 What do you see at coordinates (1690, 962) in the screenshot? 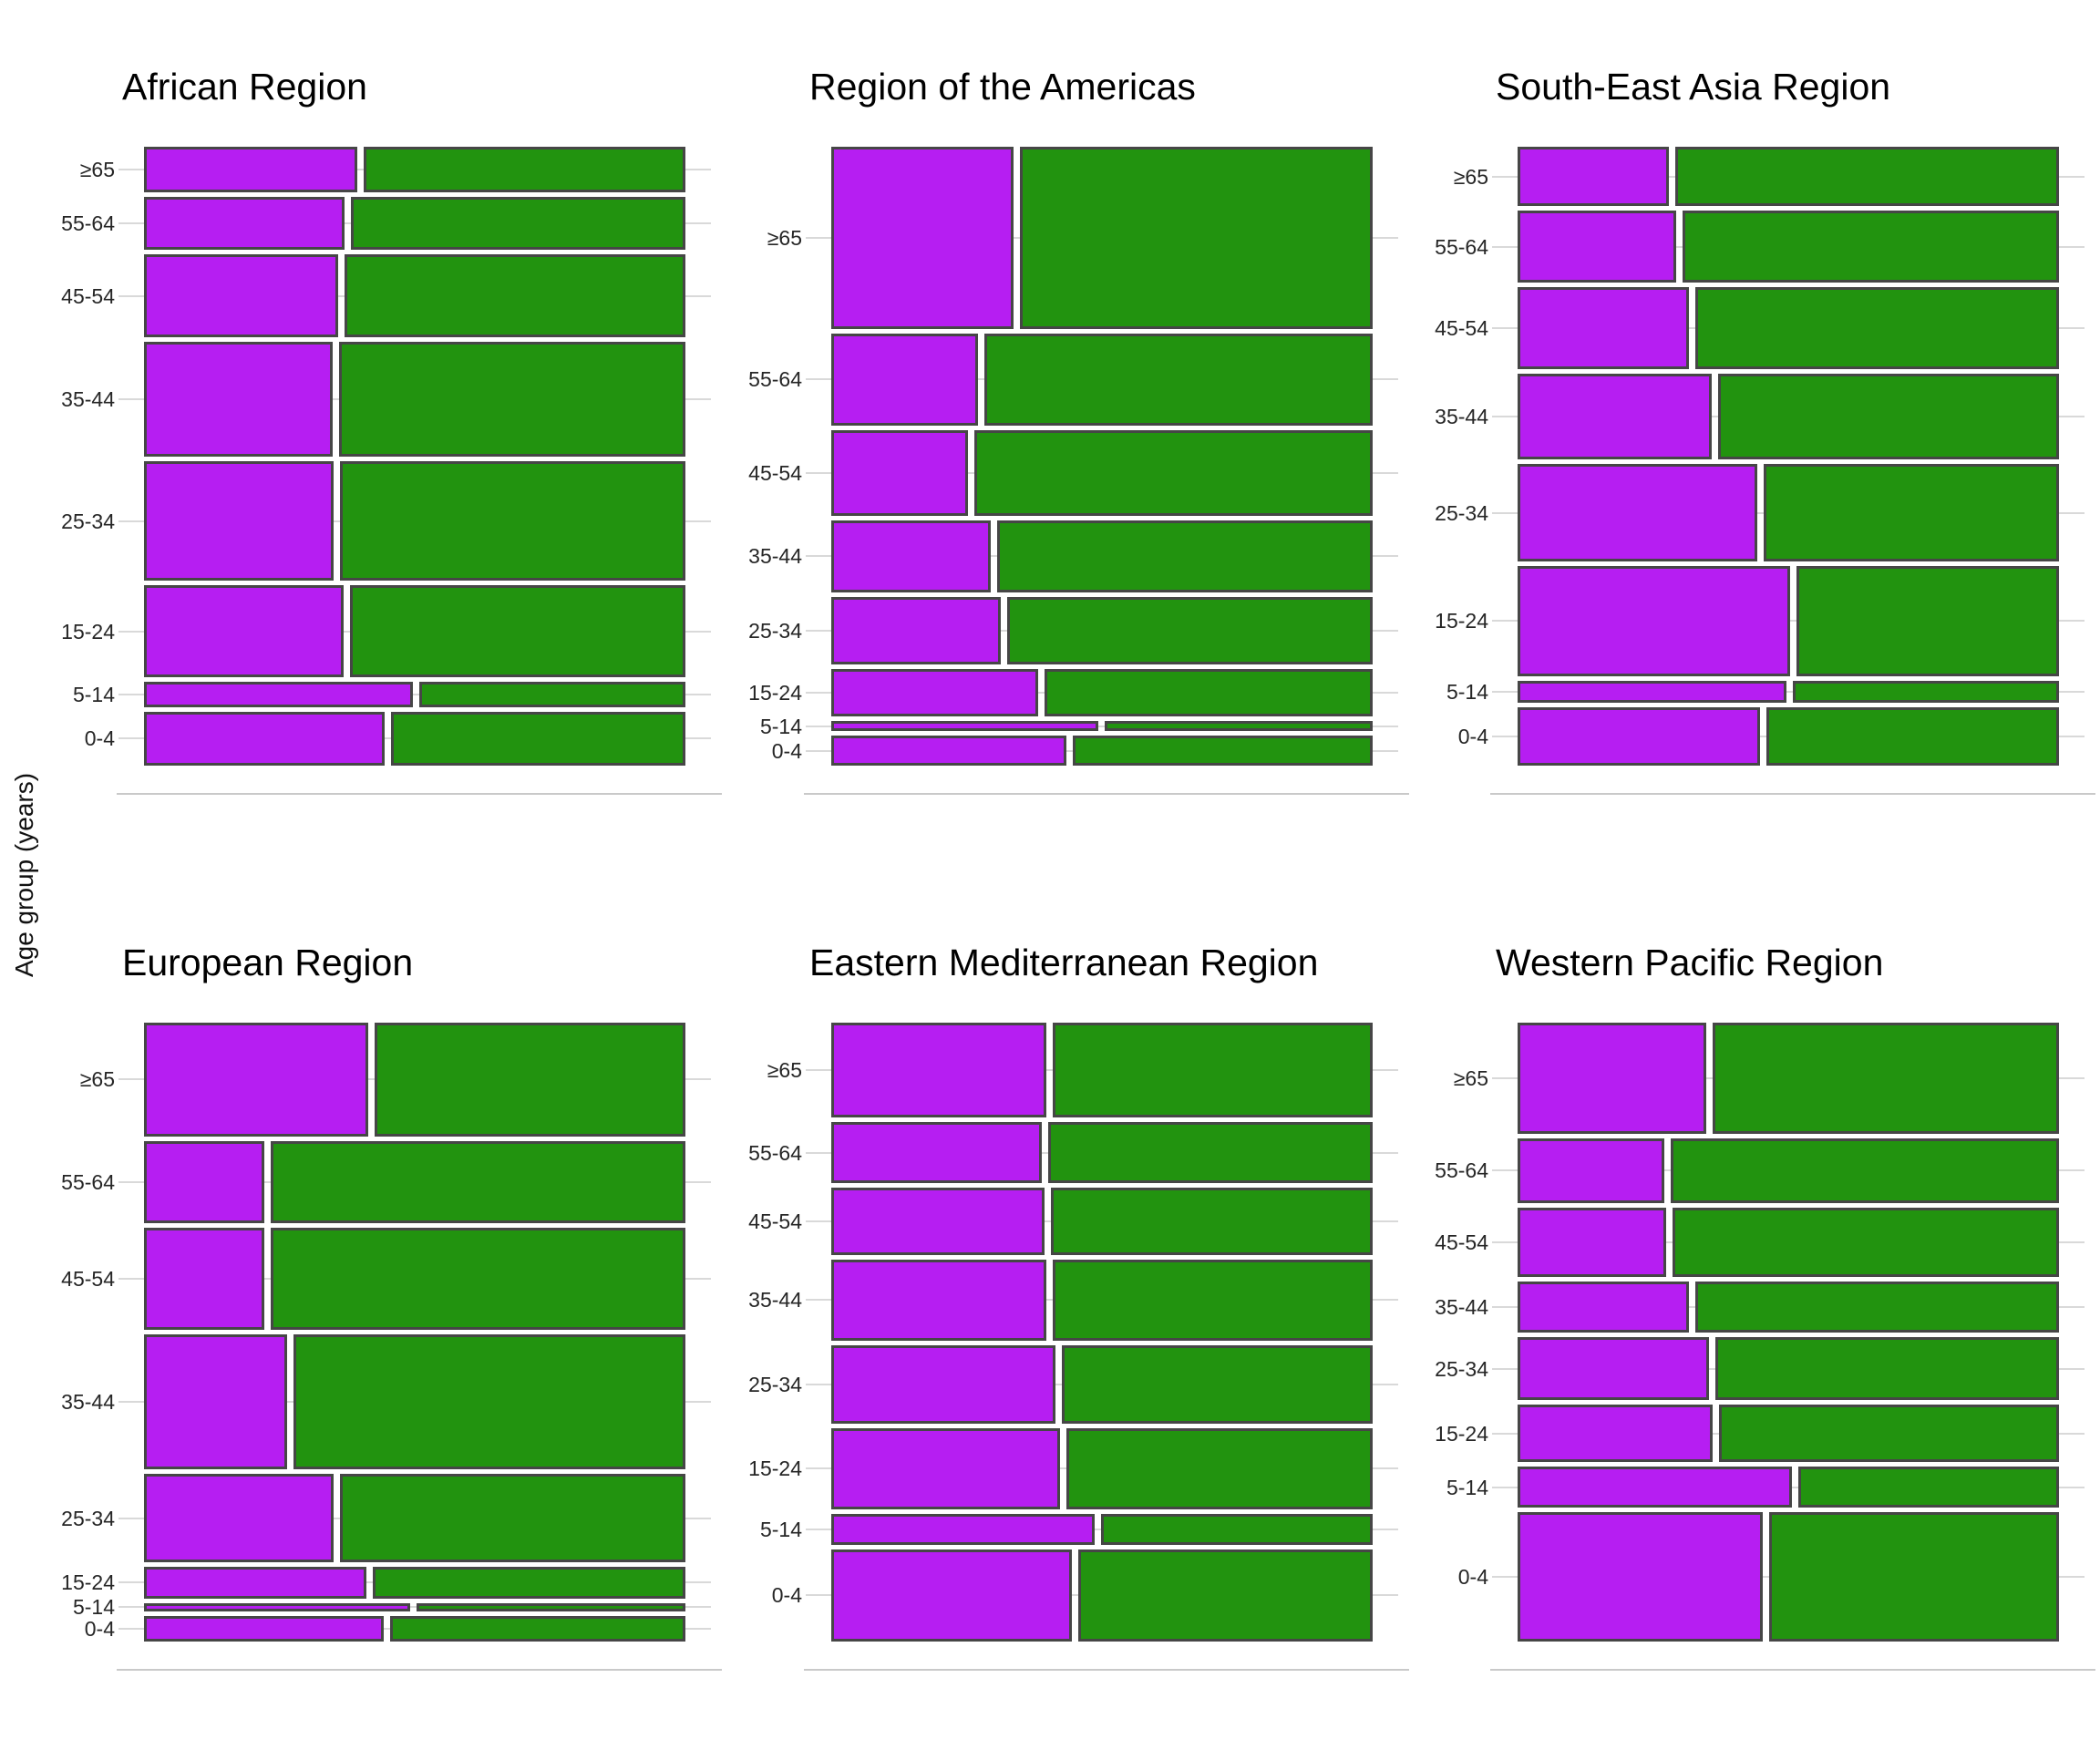
I see `facet-title: Western Pacific Region` at bounding box center [1690, 962].